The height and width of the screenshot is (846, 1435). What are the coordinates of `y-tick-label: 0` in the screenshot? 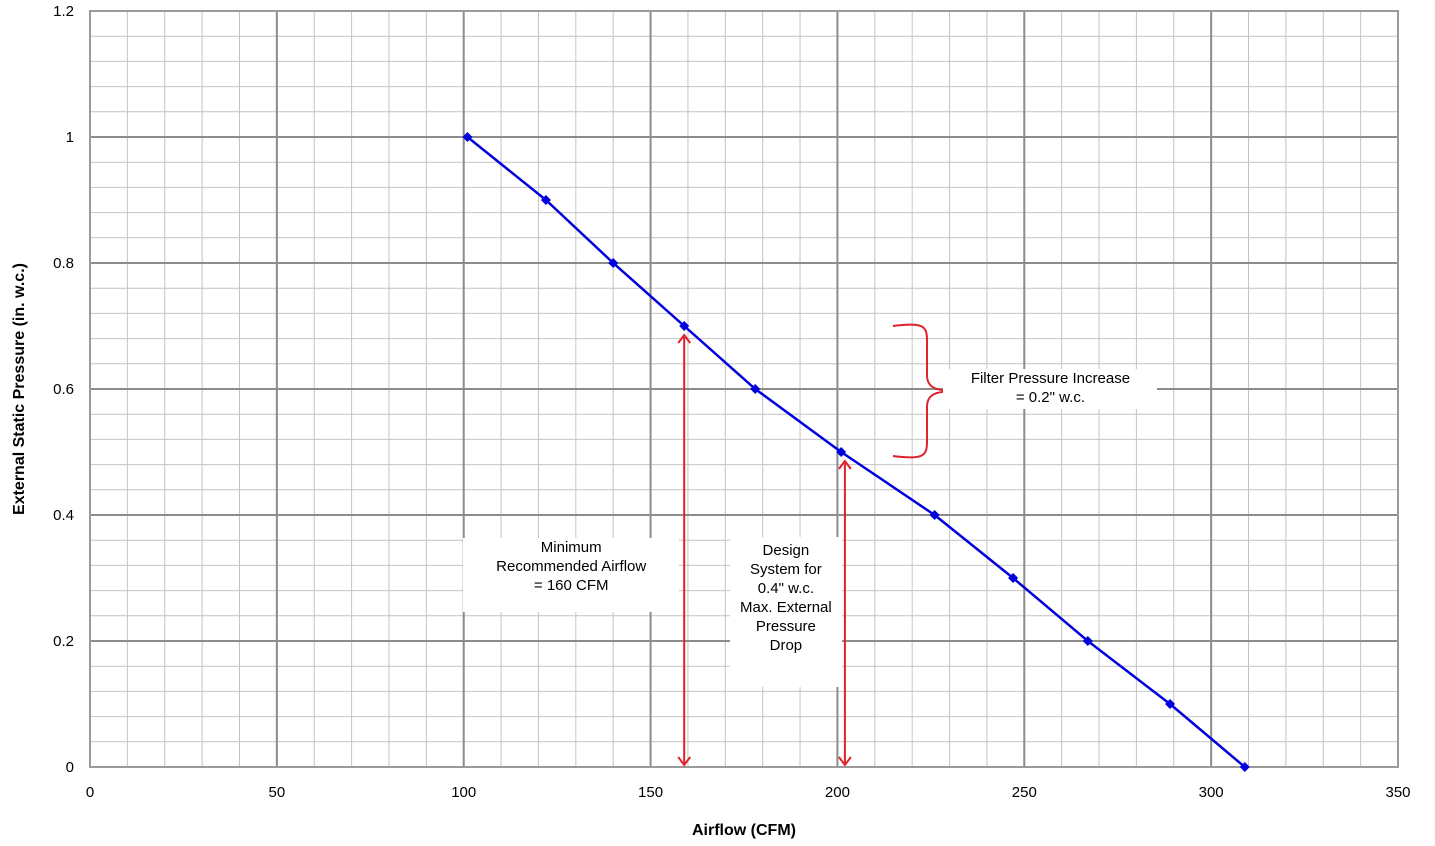 It's located at (70, 767).